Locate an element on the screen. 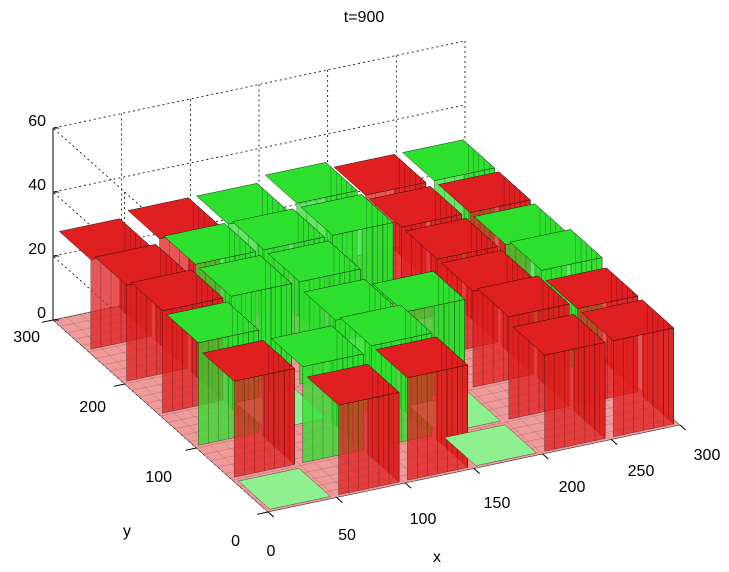 The width and height of the screenshot is (729, 572). y-tick-label: 0 is located at coordinates (235, 541).